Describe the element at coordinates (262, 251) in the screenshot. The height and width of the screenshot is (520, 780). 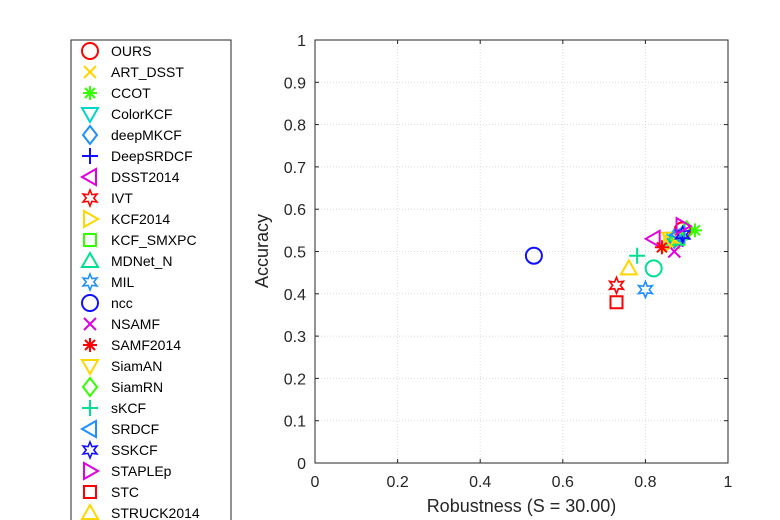
I see `y-axis-label: Accuracy` at that location.